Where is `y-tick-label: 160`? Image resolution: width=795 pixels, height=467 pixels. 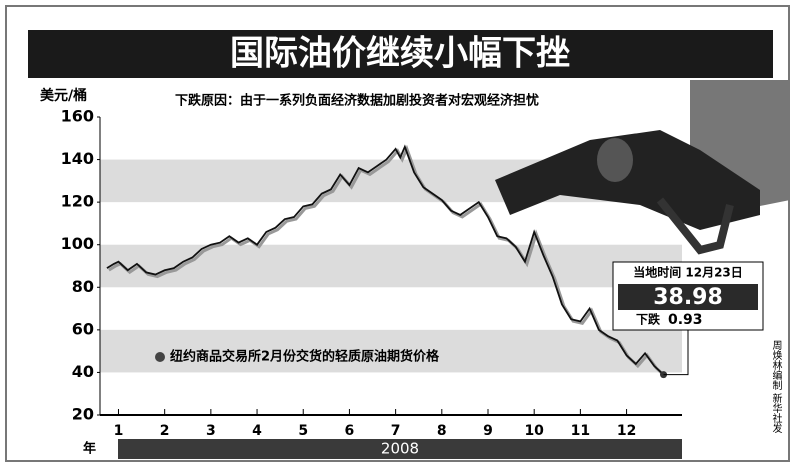
y-tick-label: 160 is located at coordinates (77, 116).